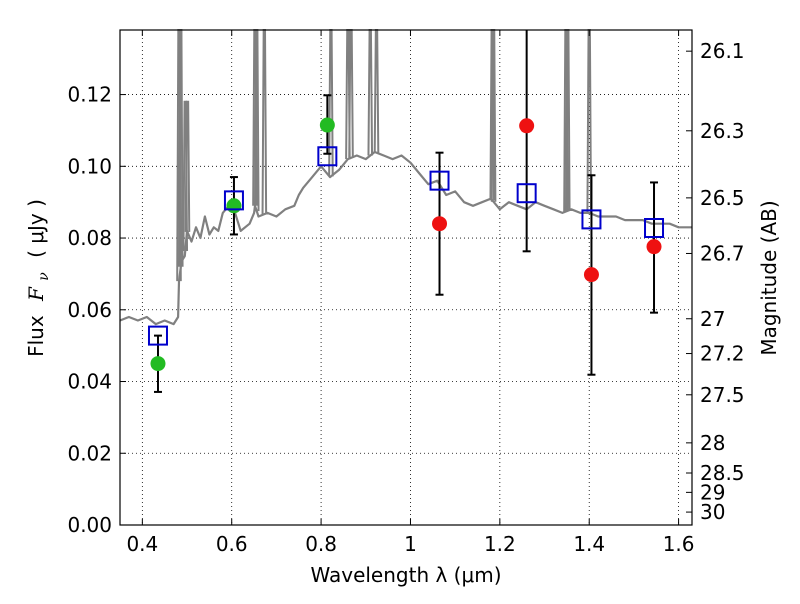  What do you see at coordinates (679, 544) in the screenshot?
I see `x-tick-label: 1.6` at bounding box center [679, 544].